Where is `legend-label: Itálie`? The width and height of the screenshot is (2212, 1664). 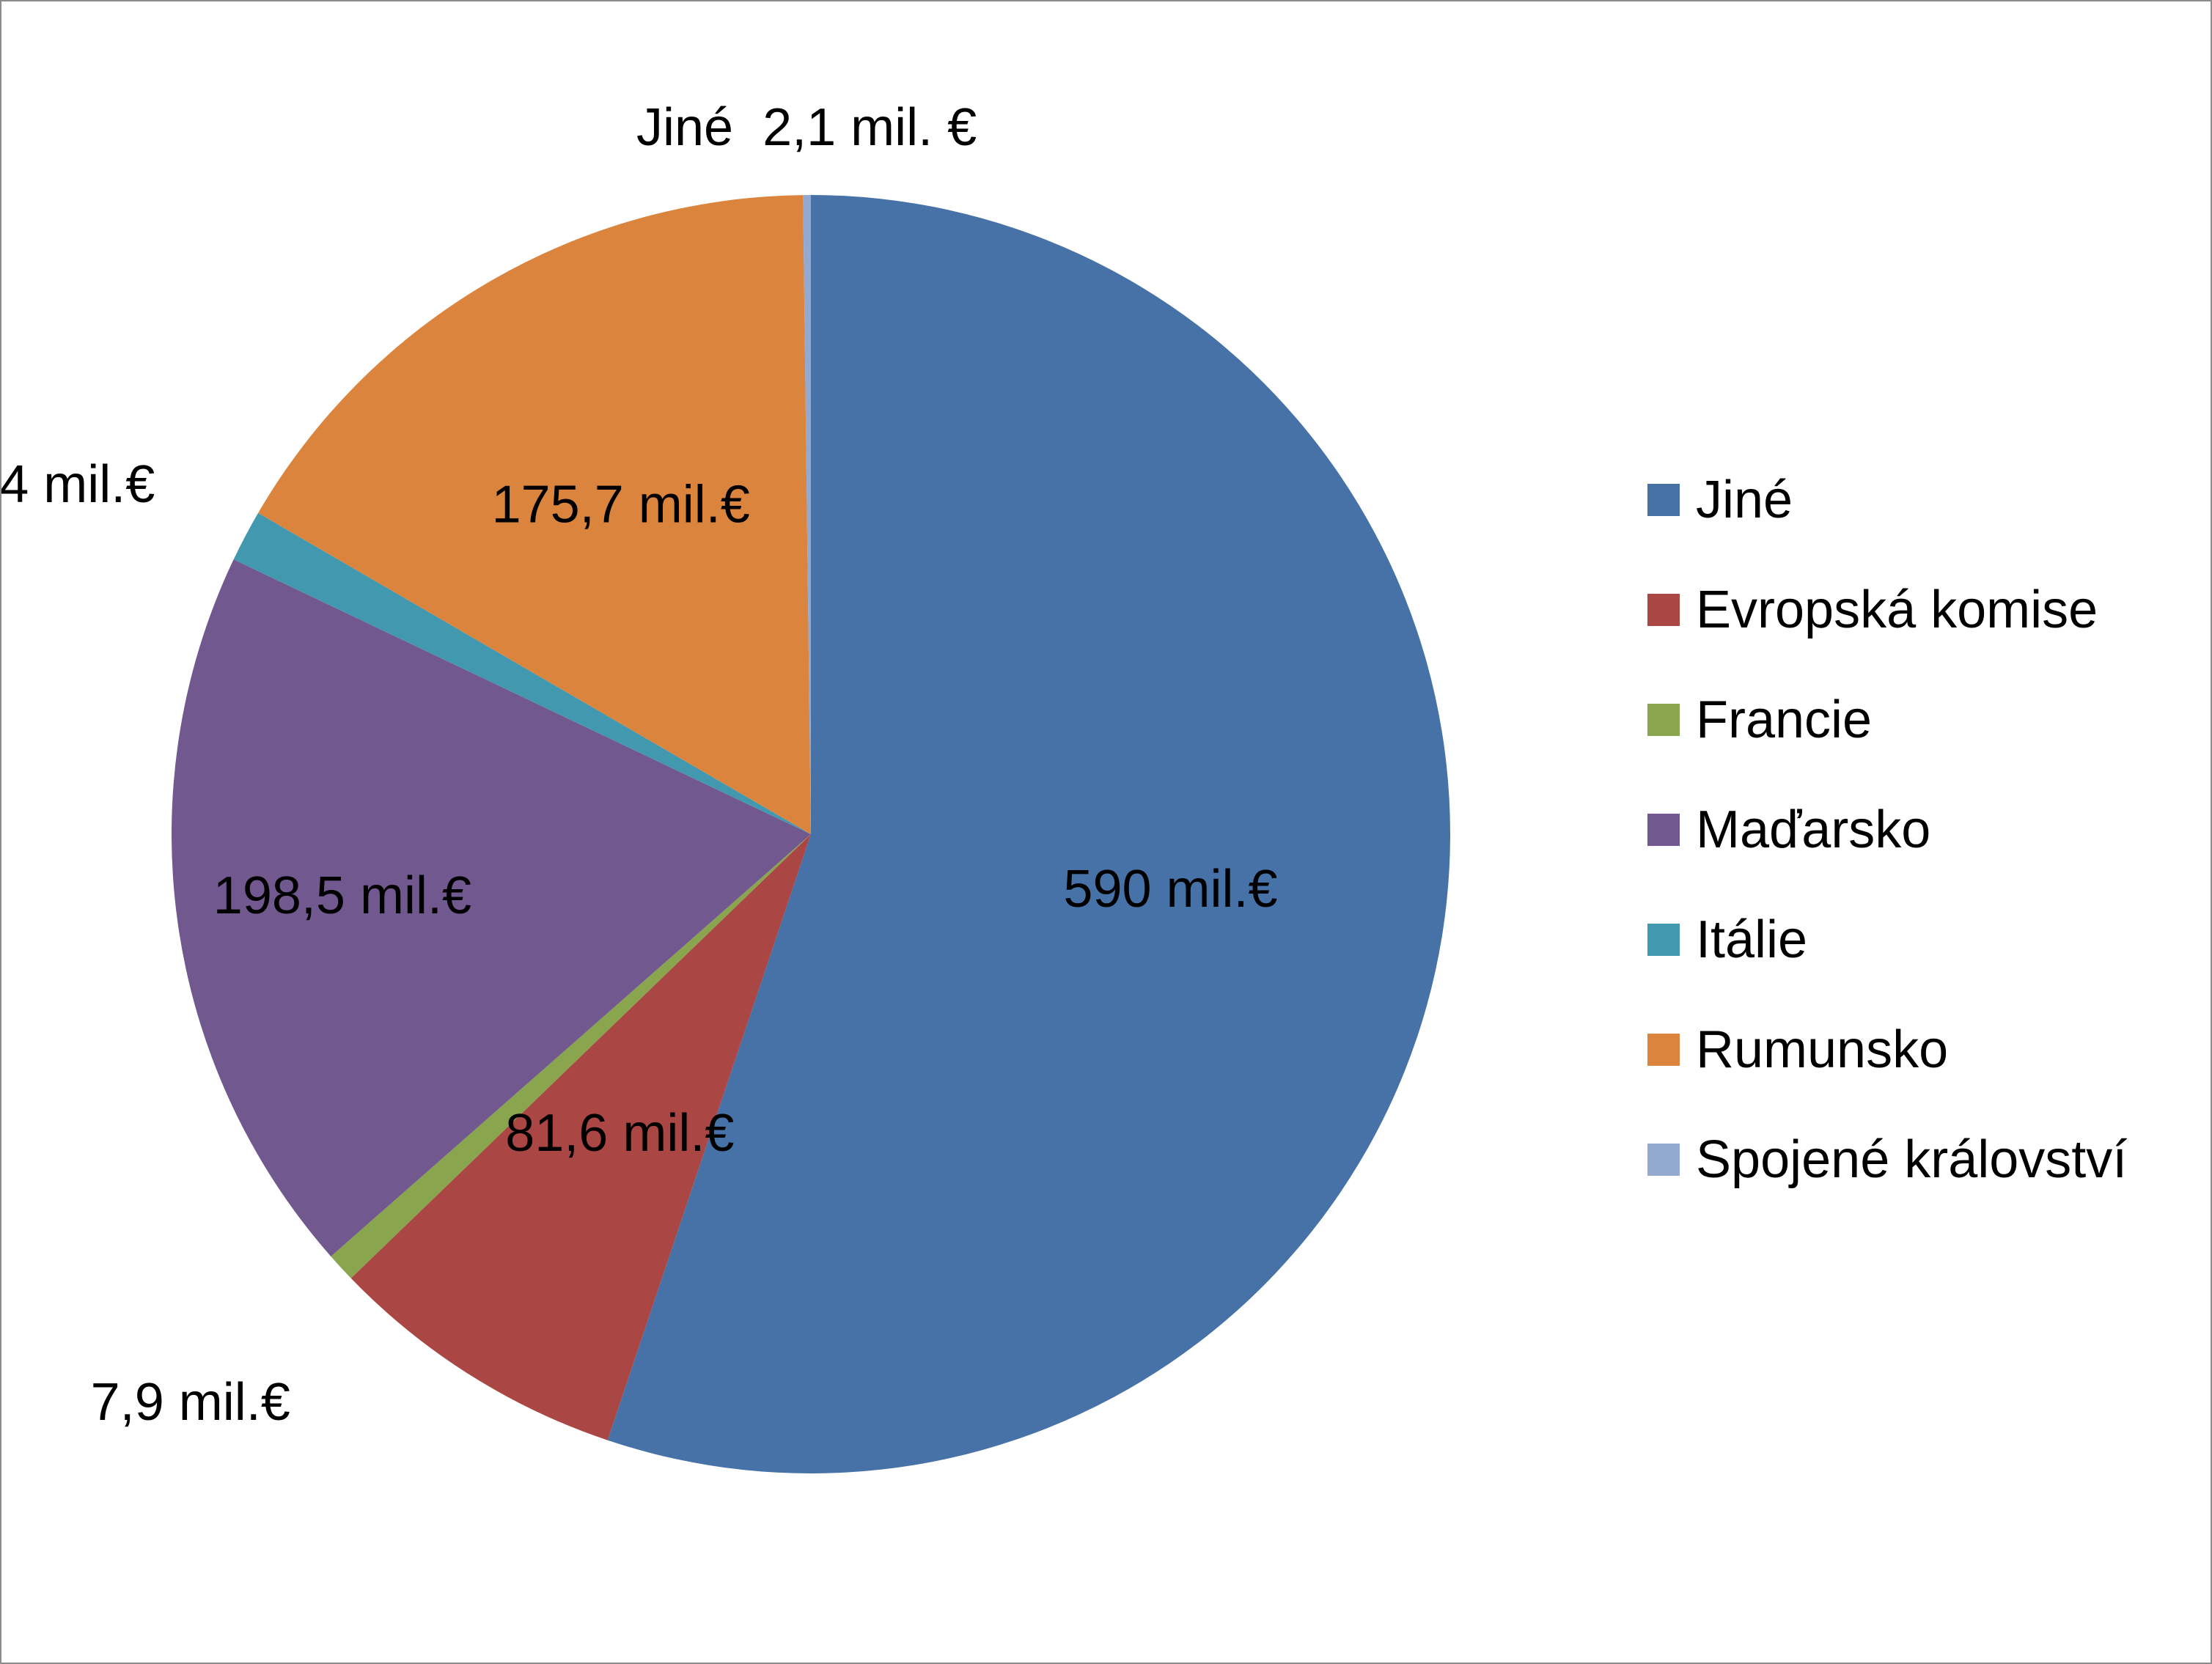
legend-label: Itálie is located at coordinates (1752, 939).